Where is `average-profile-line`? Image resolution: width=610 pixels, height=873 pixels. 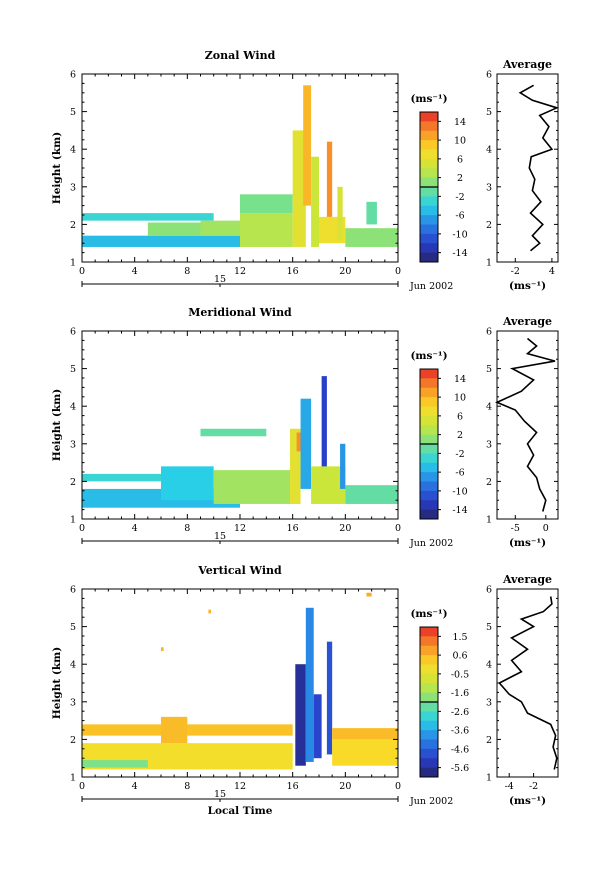 average-profile-line is located at coordinates (539, 168).